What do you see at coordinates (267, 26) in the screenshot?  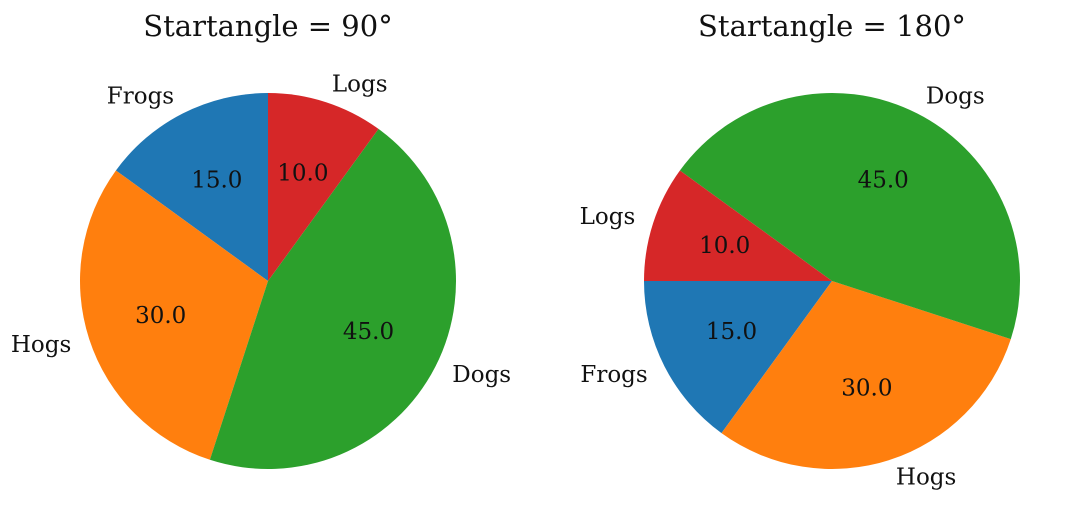 I see `chart-title: Startangle = 90°` at bounding box center [267, 26].